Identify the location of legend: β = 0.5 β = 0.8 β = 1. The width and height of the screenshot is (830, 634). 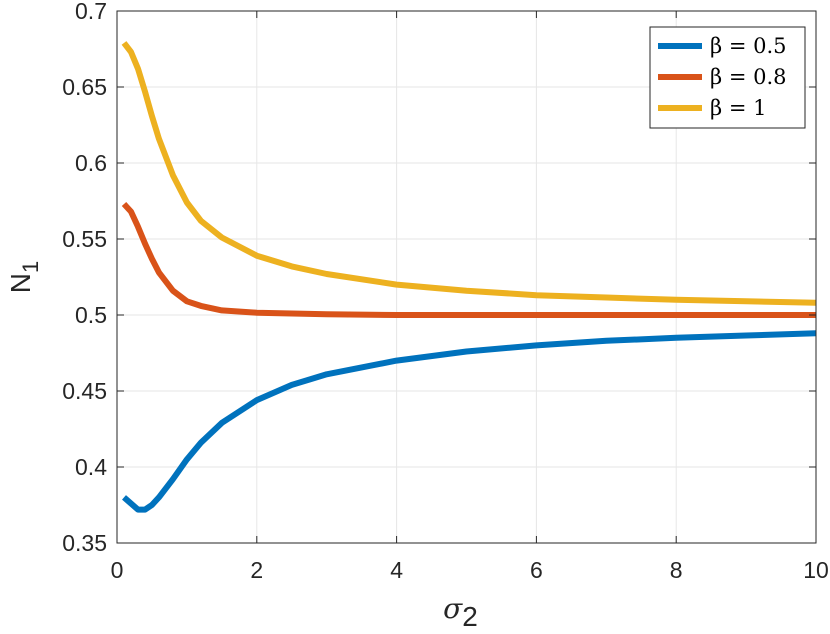
(727, 77).